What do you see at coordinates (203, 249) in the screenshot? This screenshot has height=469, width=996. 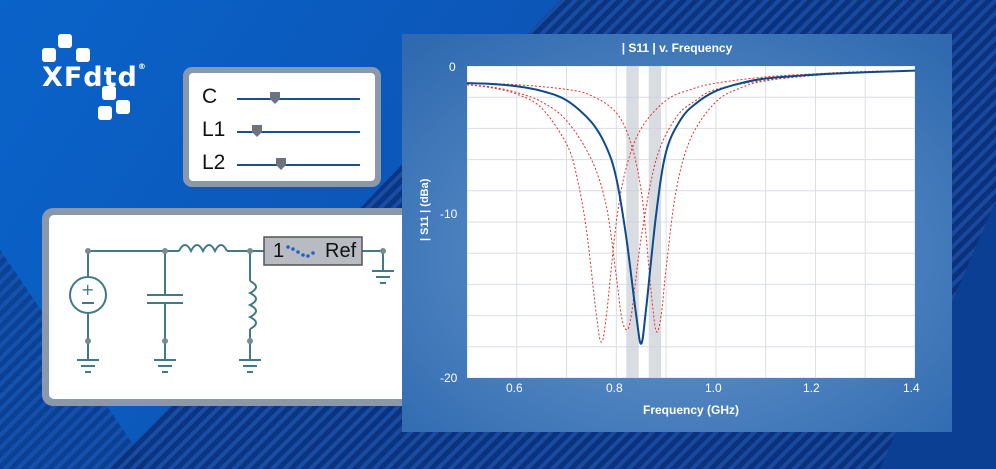 I see `inductor-l1-icon` at bounding box center [203, 249].